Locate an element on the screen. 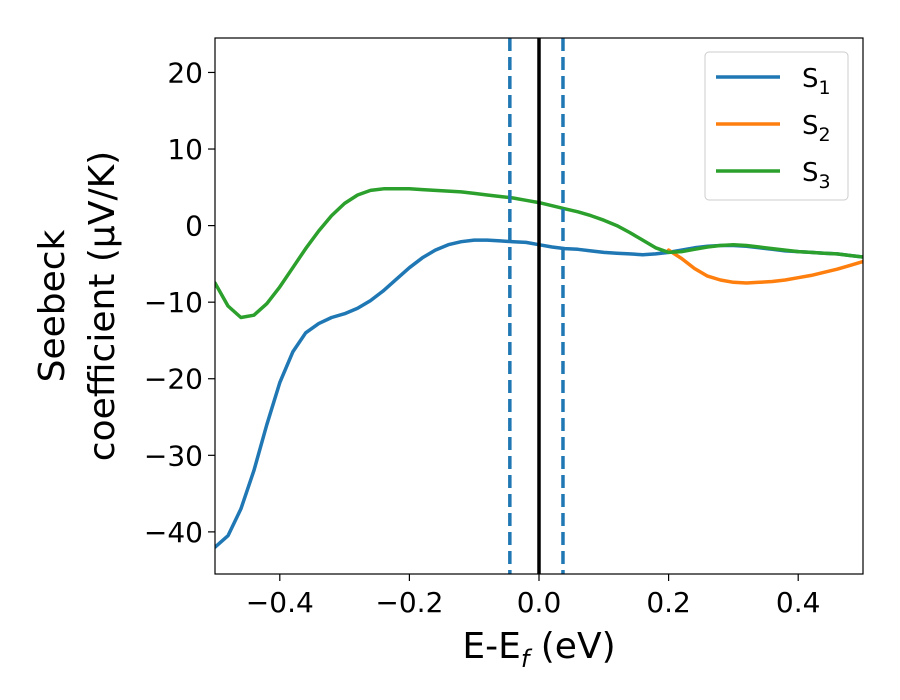 Image resolution: width=900 pixels, height=700 pixels. legend-label-s2: S2 is located at coordinates (816, 128).